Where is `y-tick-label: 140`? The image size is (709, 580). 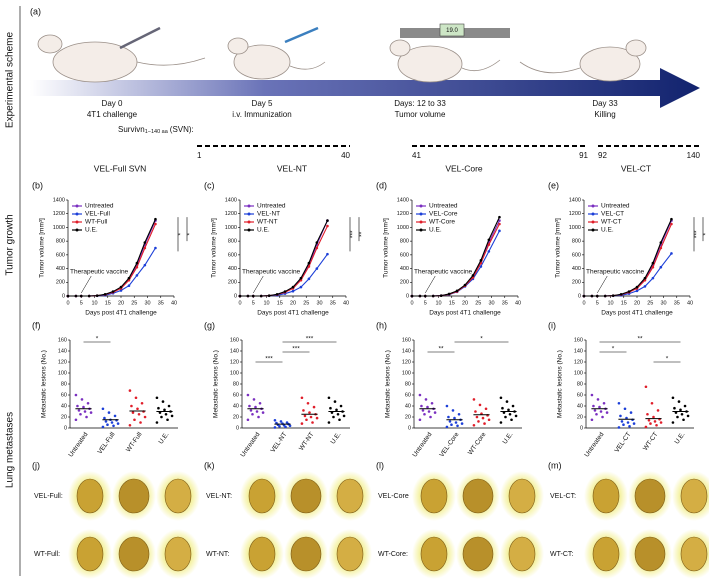
y-tick-label: 140 is located at coordinates (578, 351).